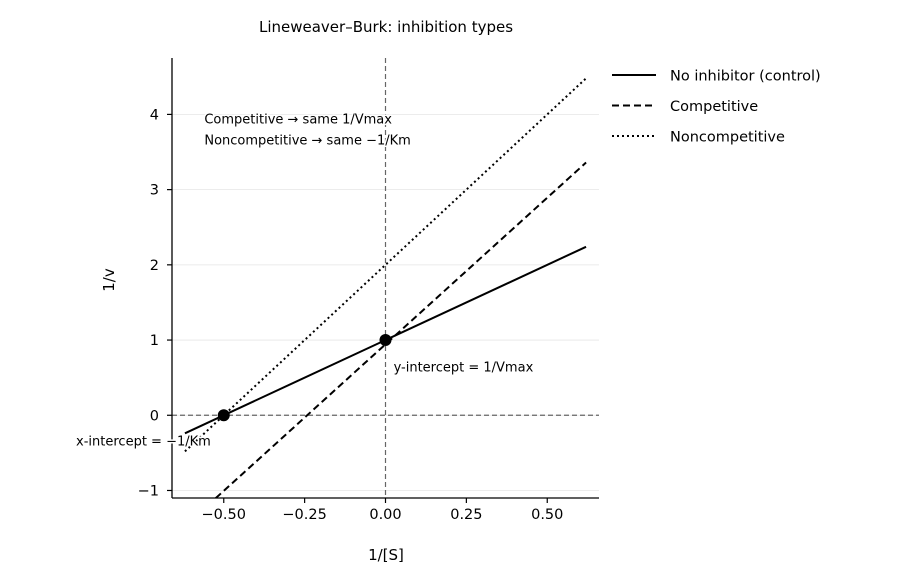  I want to click on y-ticks: −1 0 1 2 3 4, so click(155, 303).